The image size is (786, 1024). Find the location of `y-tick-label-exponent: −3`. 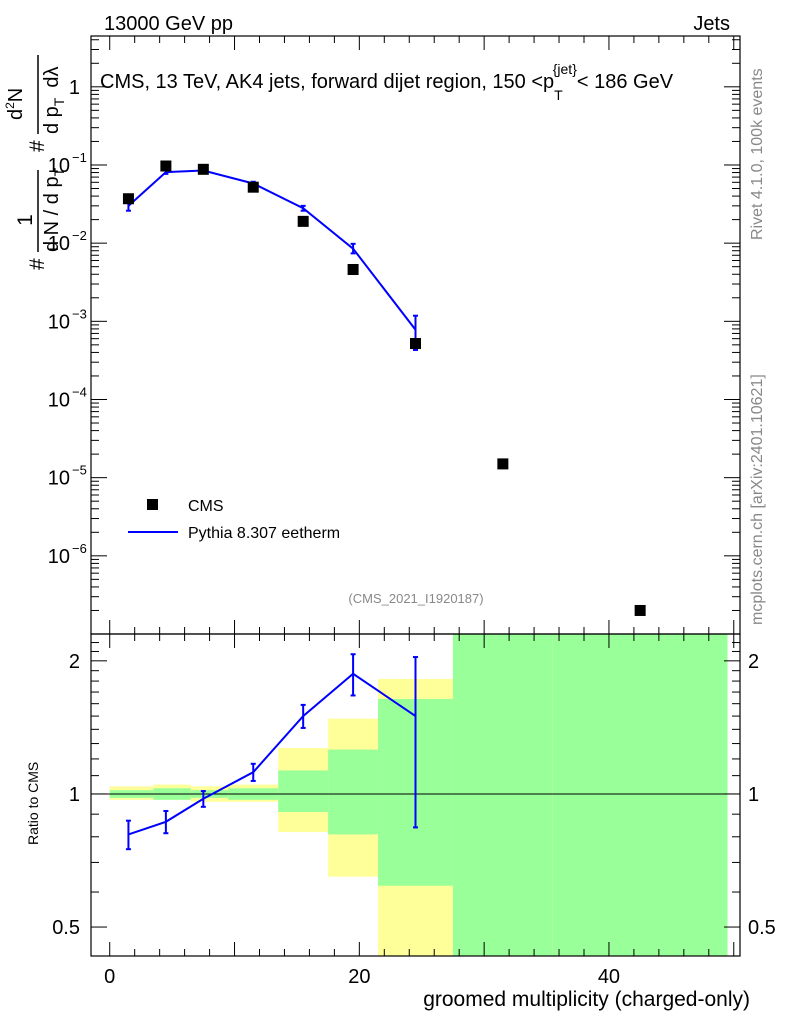

y-tick-label-exponent: −3 is located at coordinates (79, 313).